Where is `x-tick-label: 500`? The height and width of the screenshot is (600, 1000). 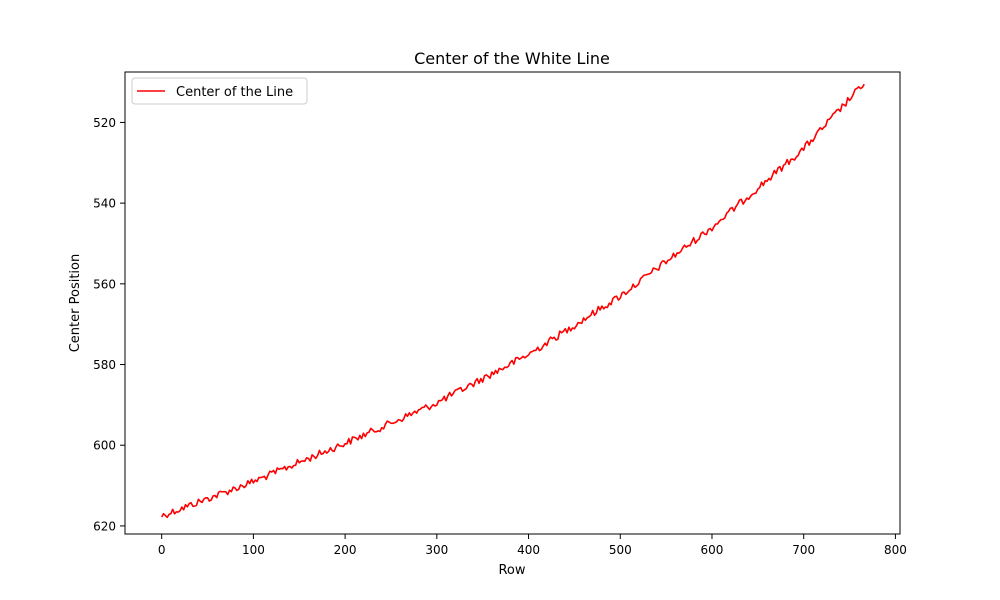 x-tick-label: 500 is located at coordinates (620, 550).